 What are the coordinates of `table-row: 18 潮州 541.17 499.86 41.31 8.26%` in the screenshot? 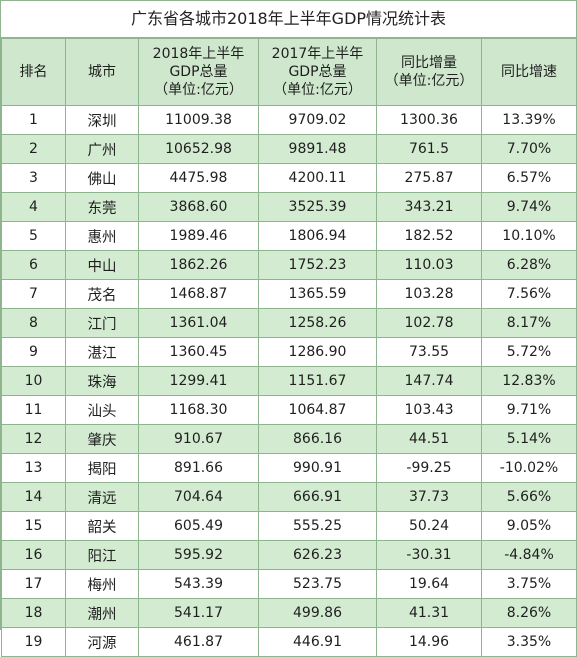 It's located at (289, 613).